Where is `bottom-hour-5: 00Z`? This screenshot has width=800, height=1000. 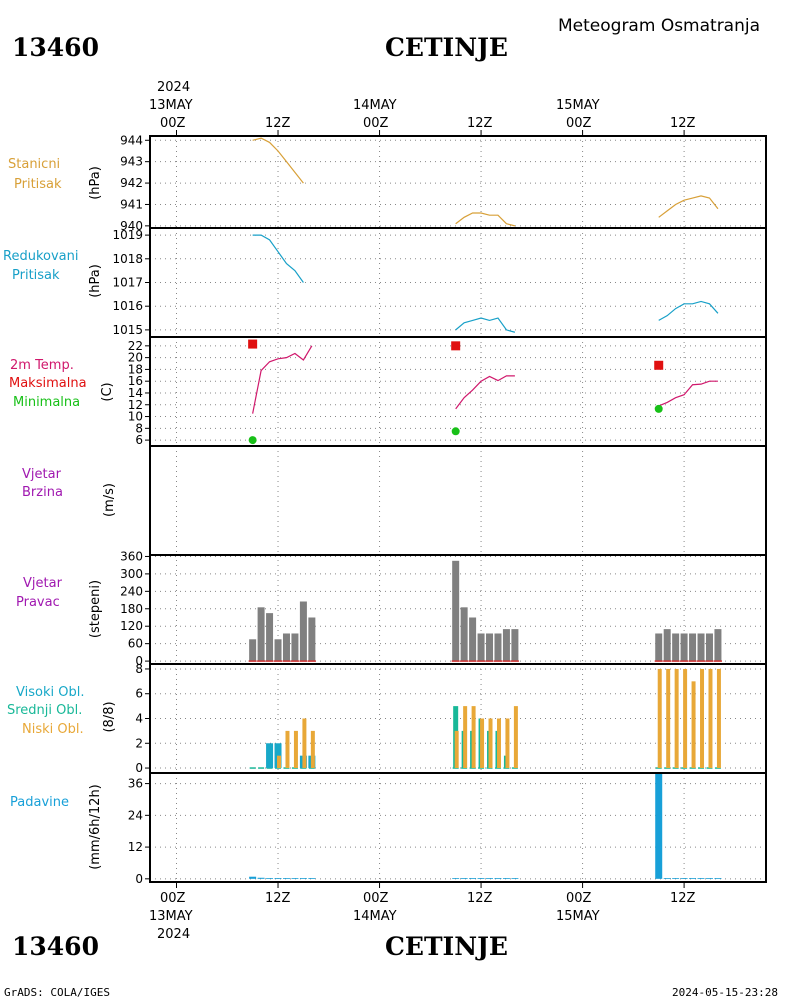 bottom-hour-5: 00Z is located at coordinates (579, 898).